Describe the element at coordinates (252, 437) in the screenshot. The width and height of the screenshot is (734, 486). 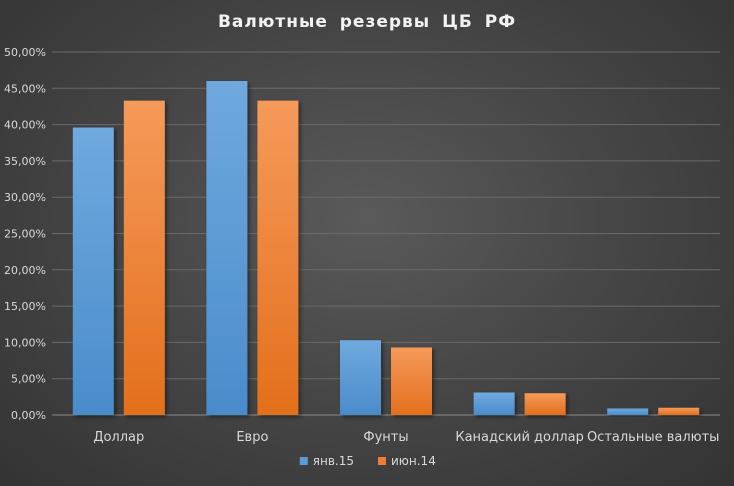
I see `x-tick-label: Евро` at that location.